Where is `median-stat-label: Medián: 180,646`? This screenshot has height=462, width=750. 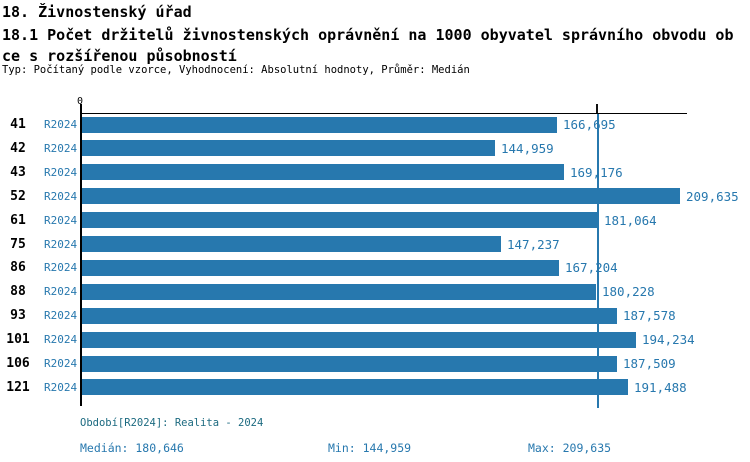
median-stat-label: Medián: 180,646 is located at coordinates (132, 448).